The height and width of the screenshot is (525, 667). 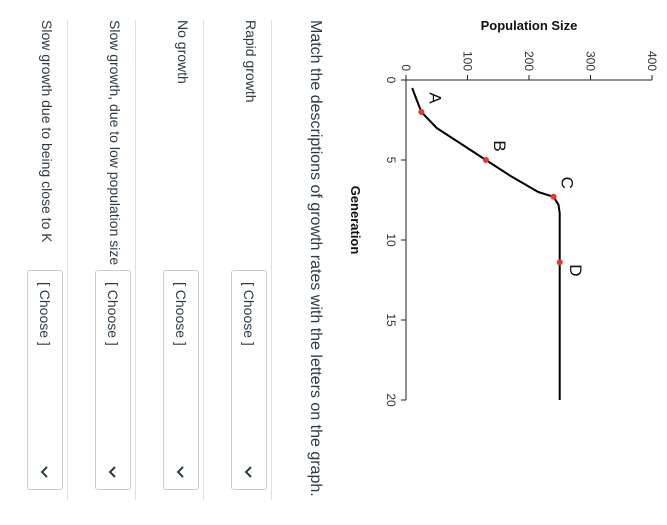 I want to click on x-tick-label: 20, so click(x=391, y=400).